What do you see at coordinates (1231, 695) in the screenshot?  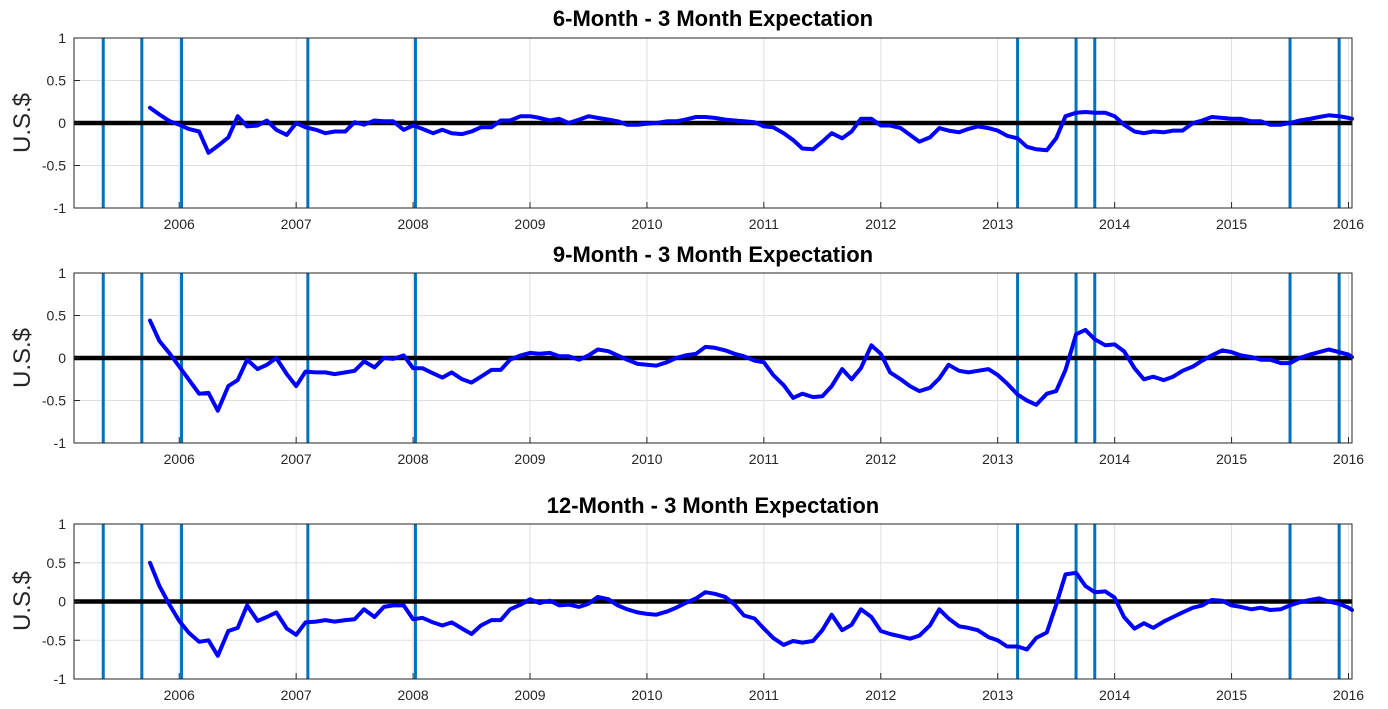 I see `x-tick-label-3: 2015` at bounding box center [1231, 695].